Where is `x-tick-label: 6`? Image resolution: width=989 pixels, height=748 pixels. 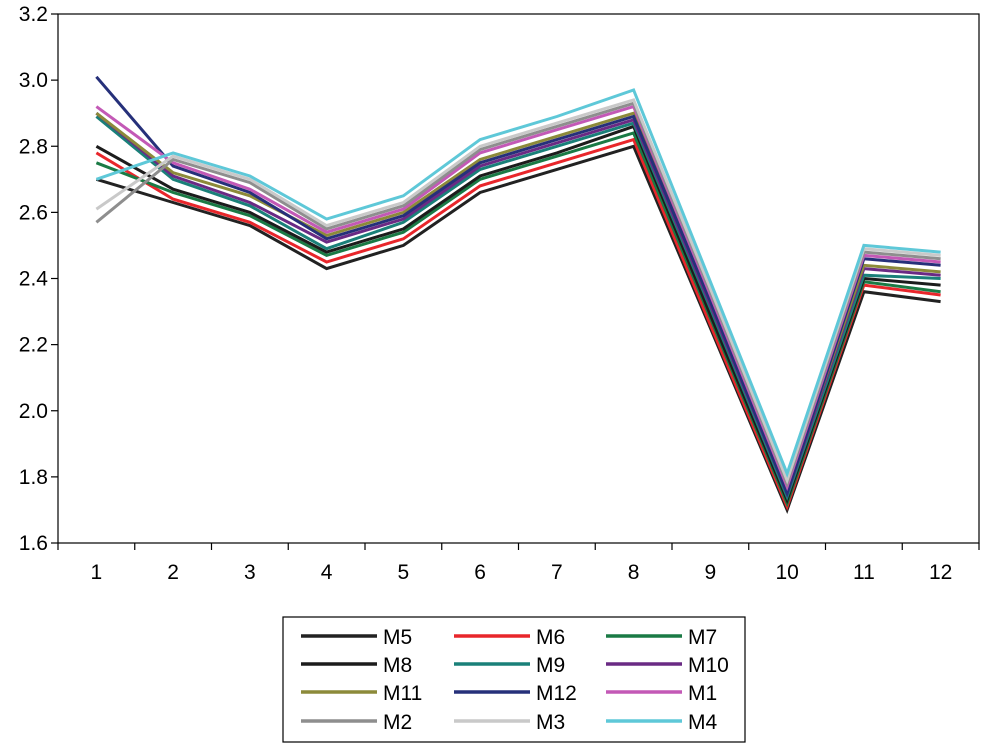
x-tick-label: 6 is located at coordinates (480, 572).